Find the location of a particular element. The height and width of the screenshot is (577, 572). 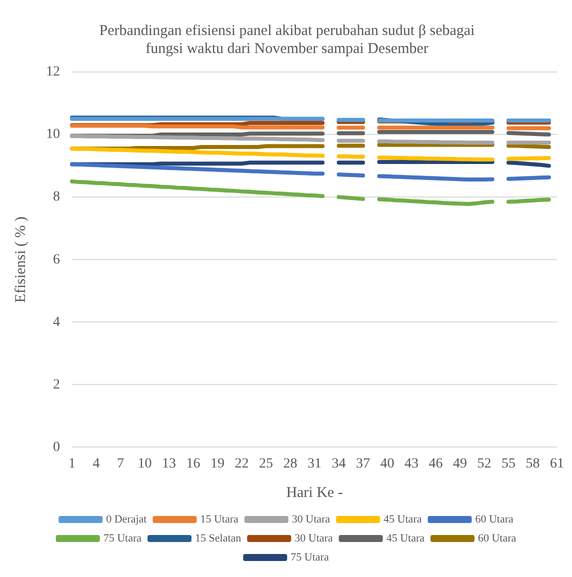

x-tick-label: 1 is located at coordinates (72, 464).